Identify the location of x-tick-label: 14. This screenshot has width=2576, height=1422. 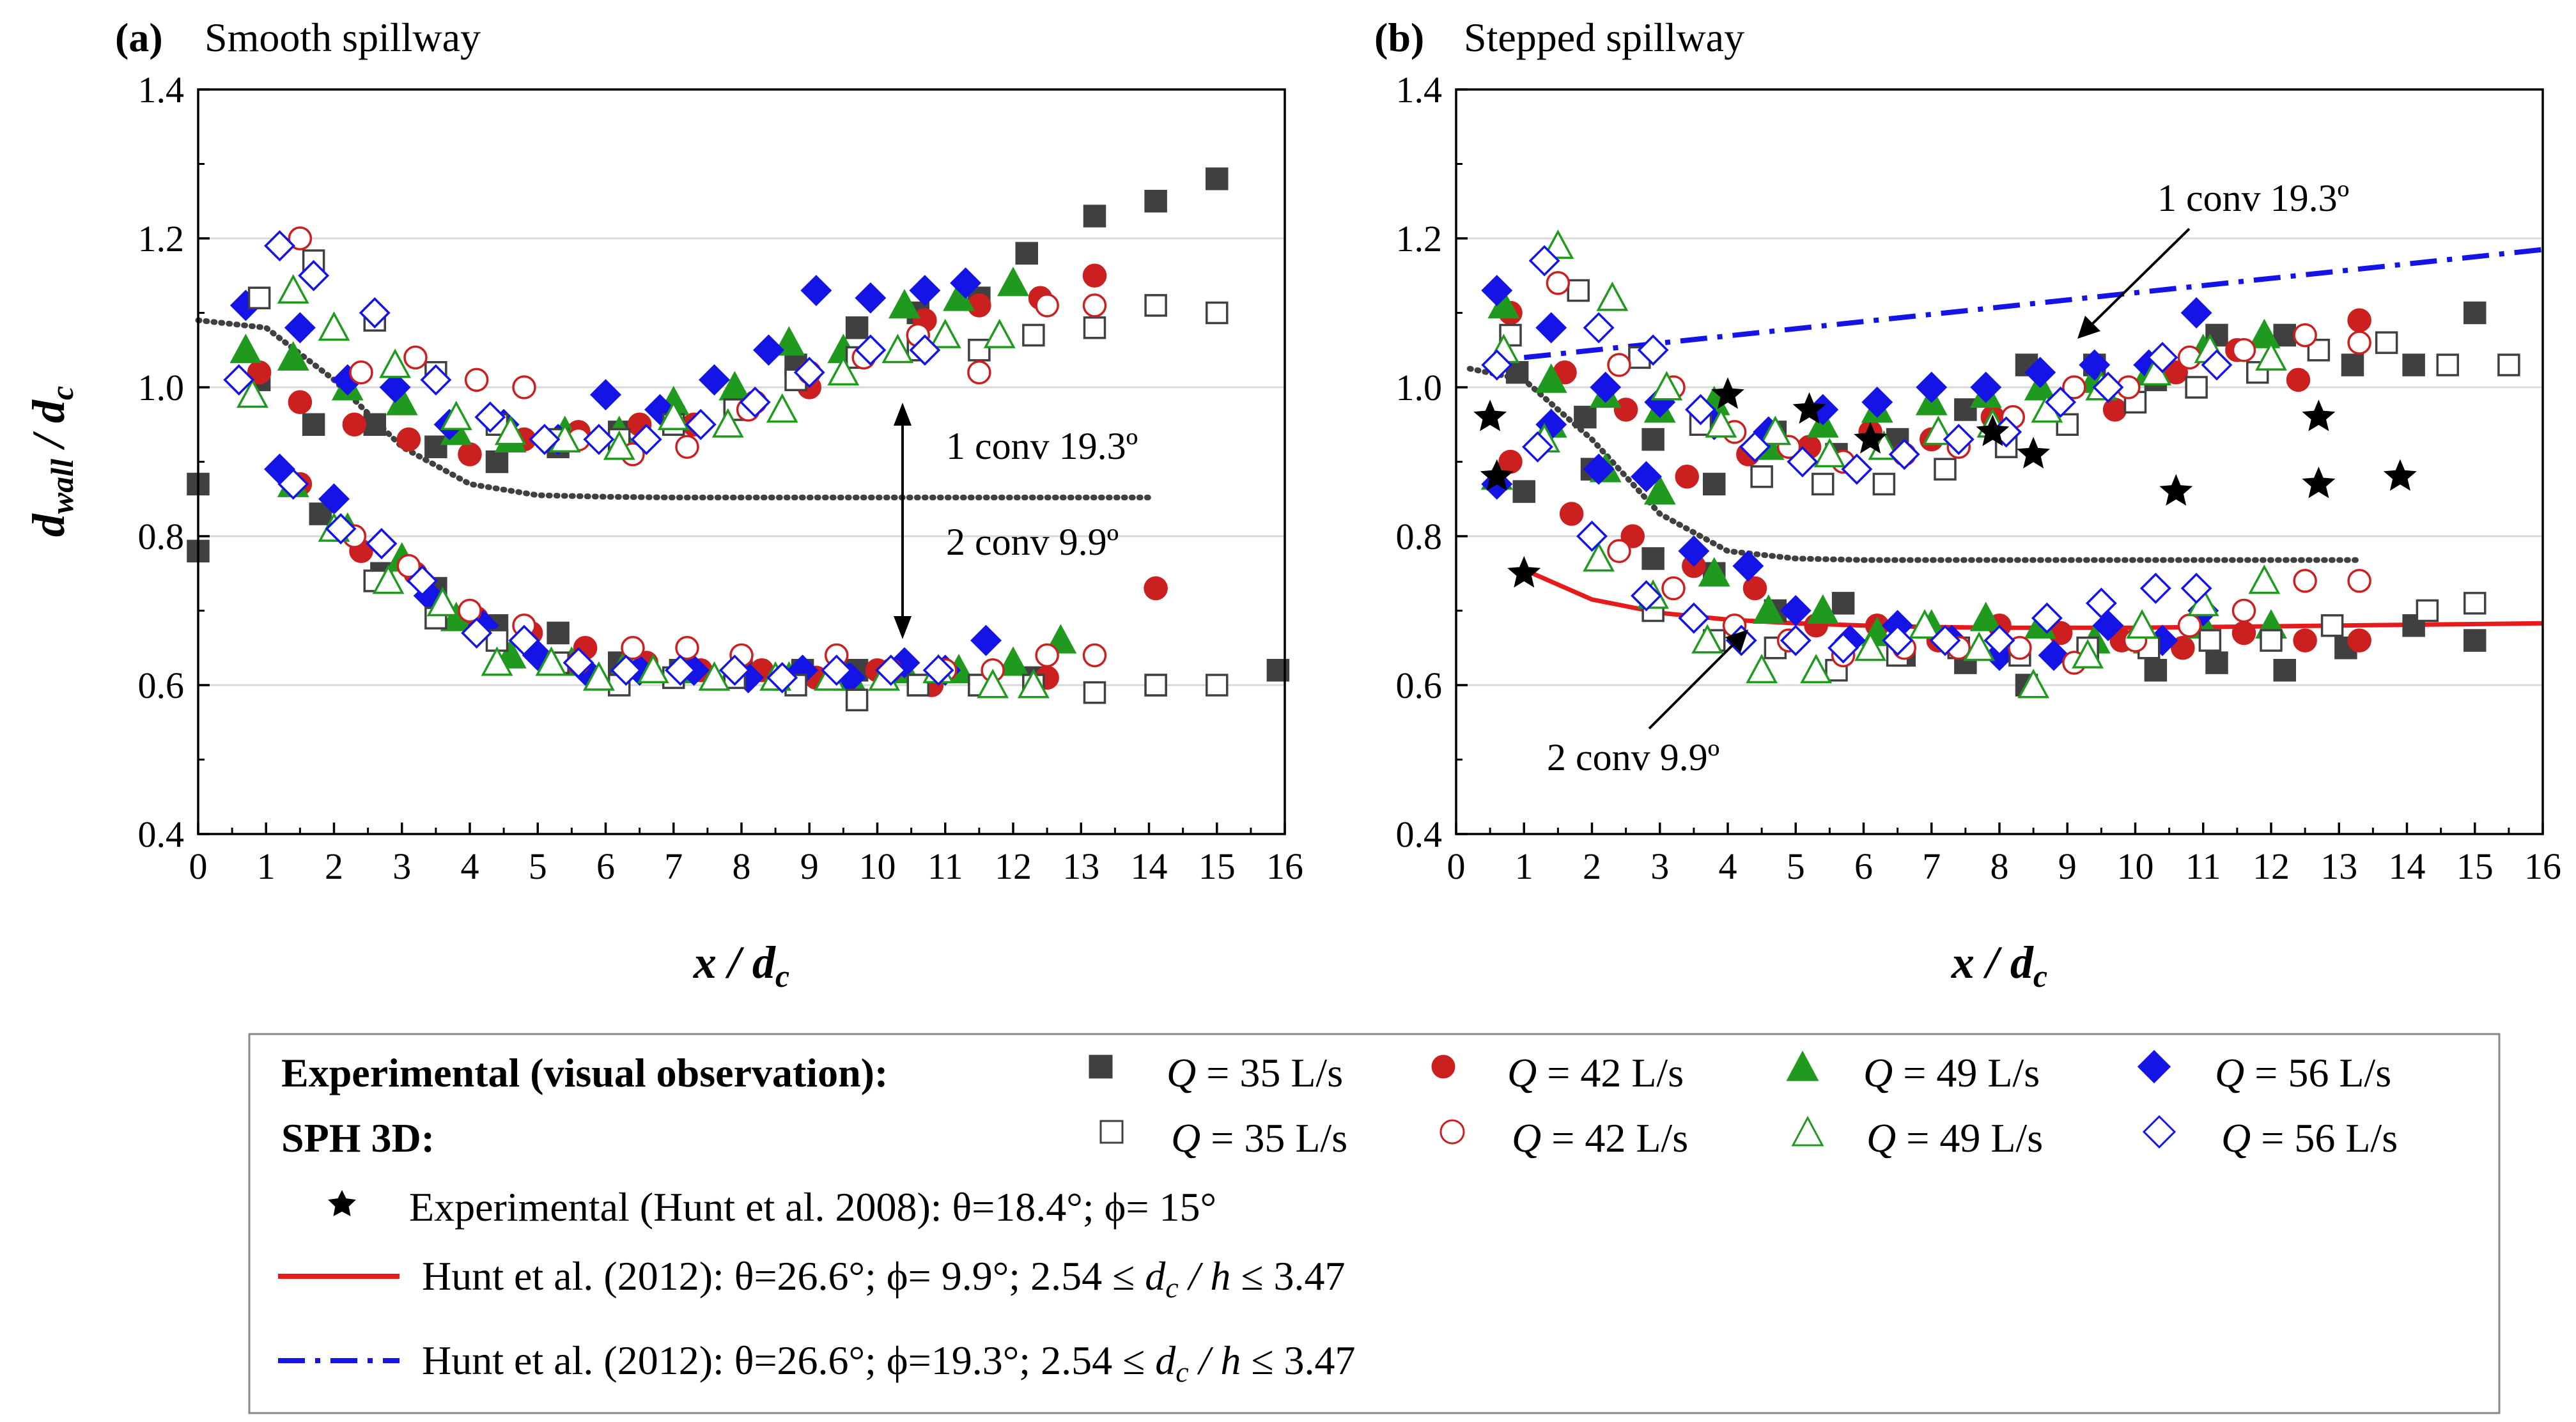
(2407, 867).